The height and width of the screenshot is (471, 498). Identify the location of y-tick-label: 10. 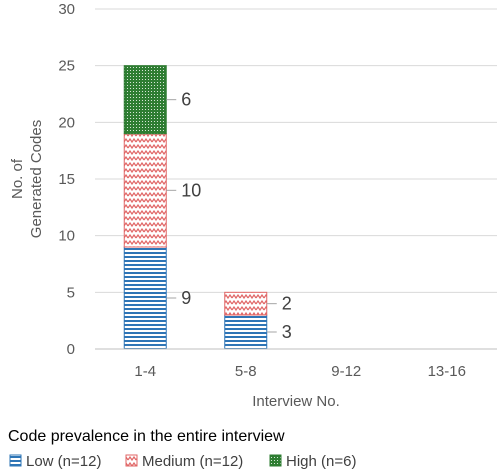
(66, 236).